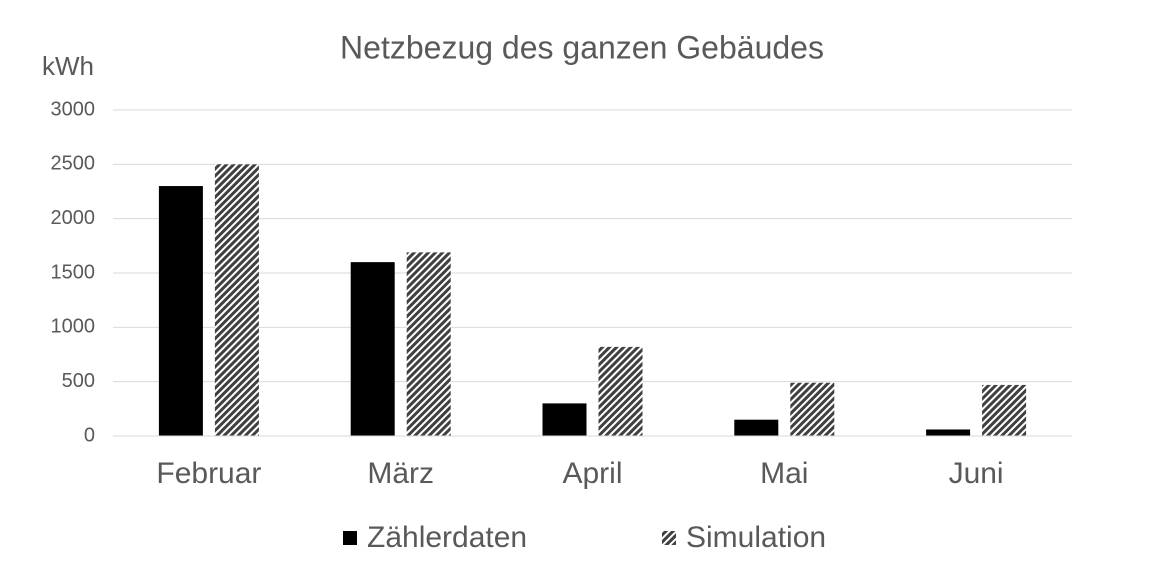 Image resolution: width=1149 pixels, height=575 pixels. What do you see at coordinates (592, 473) in the screenshot?
I see `x-tick-label: April` at bounding box center [592, 473].